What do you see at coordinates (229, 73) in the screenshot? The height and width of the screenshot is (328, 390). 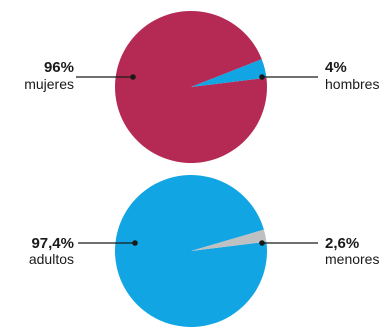 I see `slice-hombres` at bounding box center [229, 73].